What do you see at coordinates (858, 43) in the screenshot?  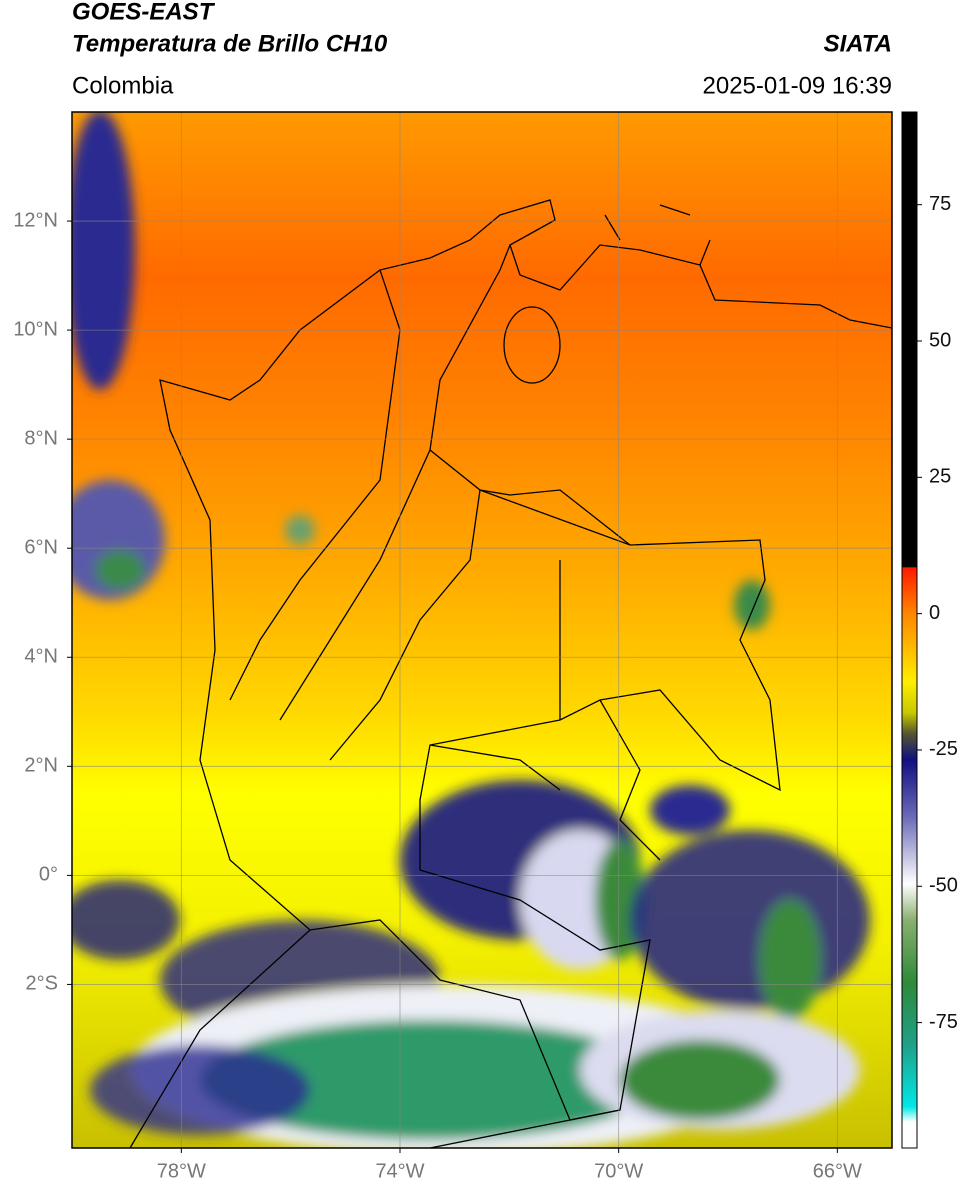 I see `source: SIATA` at bounding box center [858, 43].